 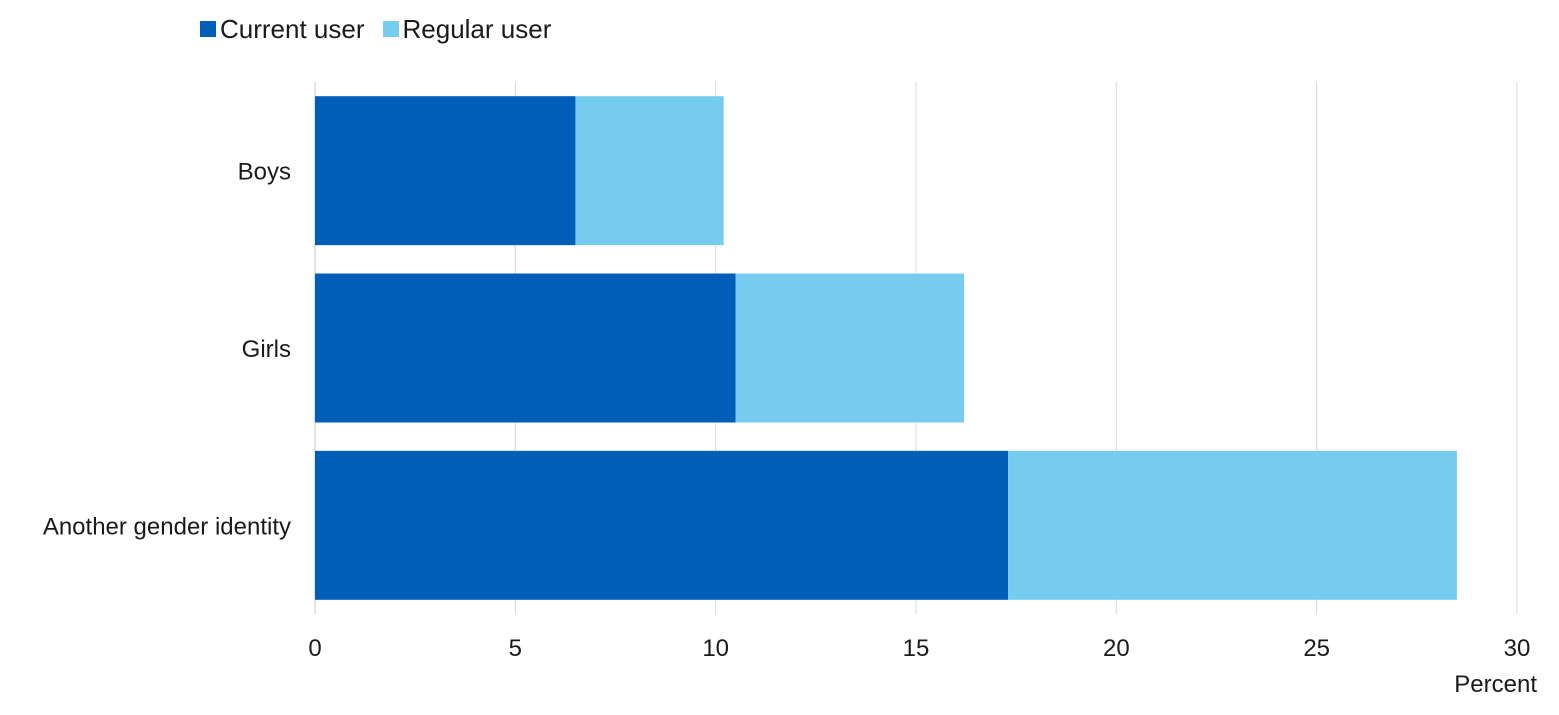 I want to click on x-tick-label: 5, so click(x=515, y=648).